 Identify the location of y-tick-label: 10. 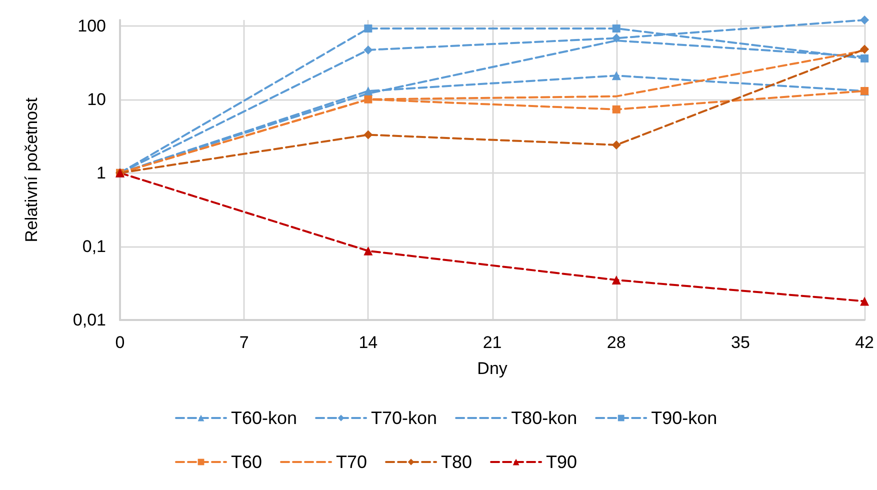
(96, 99).